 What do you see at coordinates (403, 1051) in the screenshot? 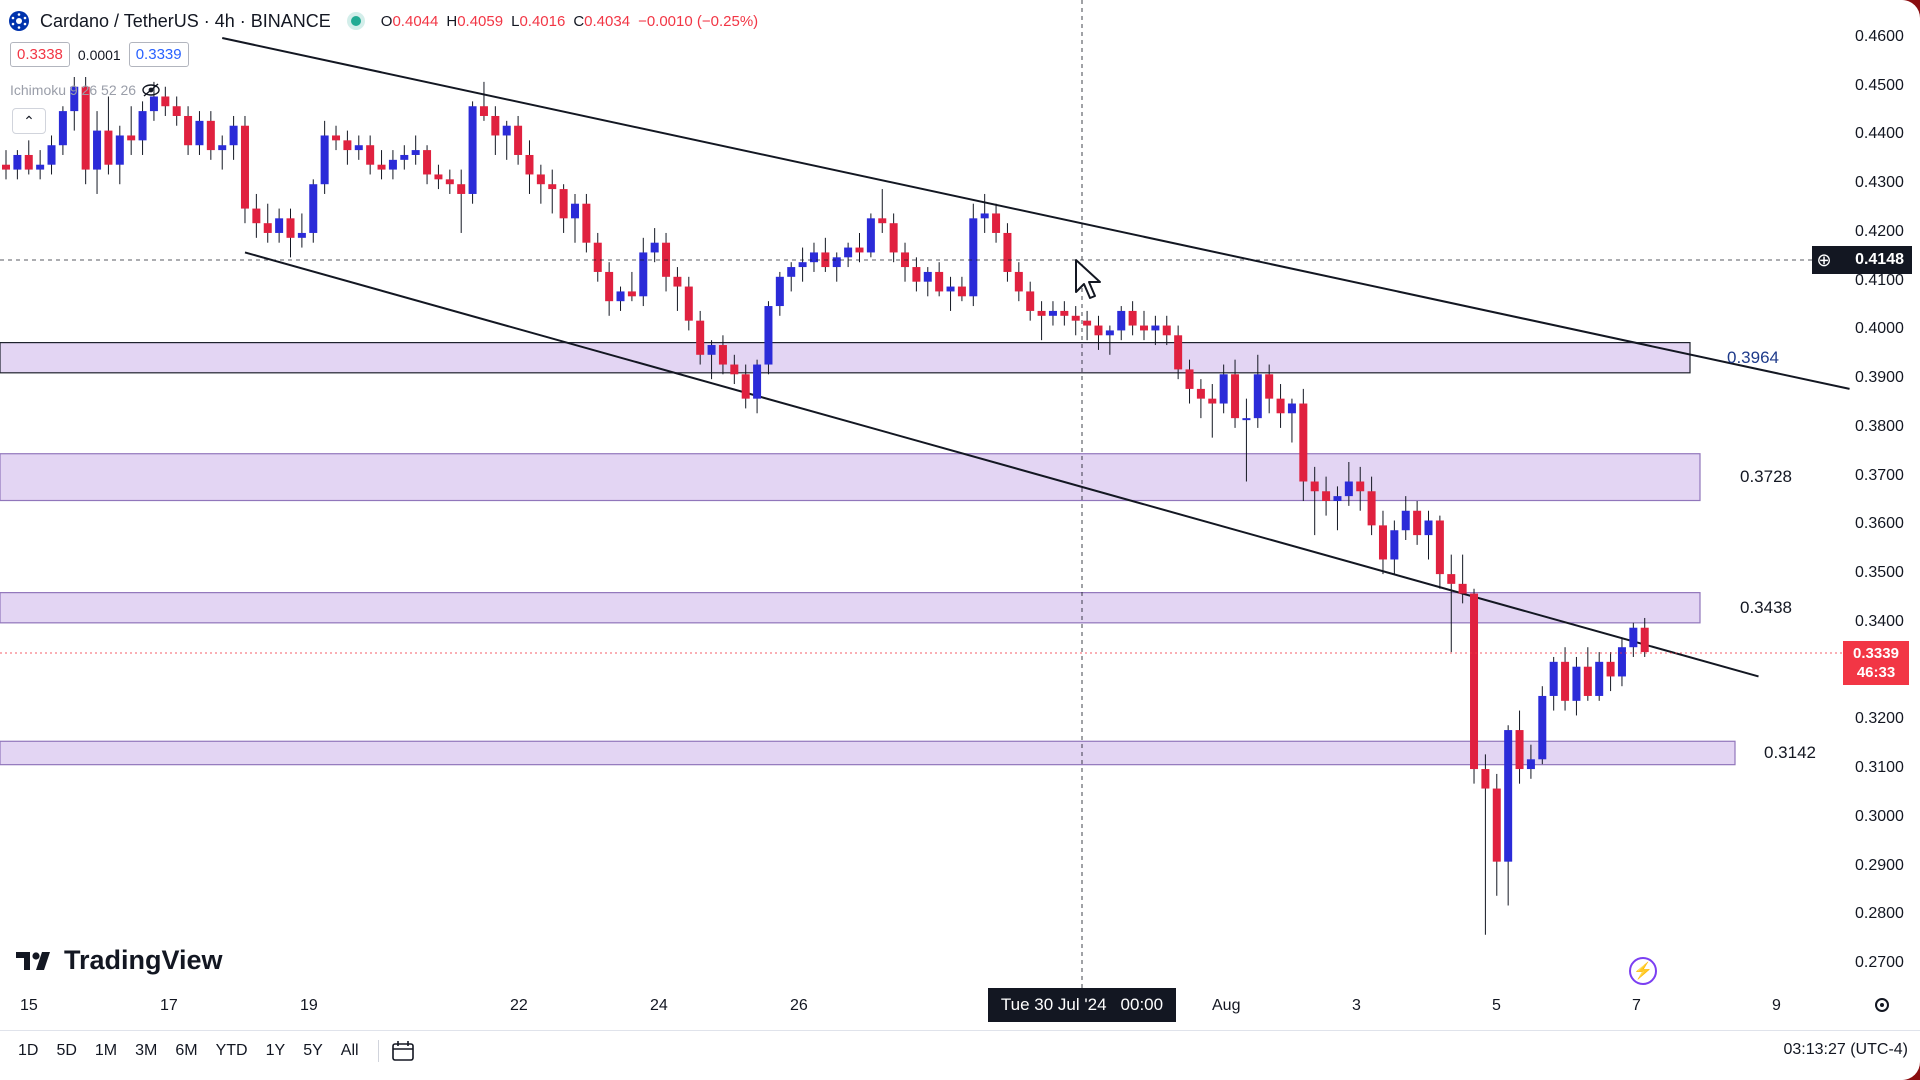
I see `calendar-icon` at bounding box center [403, 1051].